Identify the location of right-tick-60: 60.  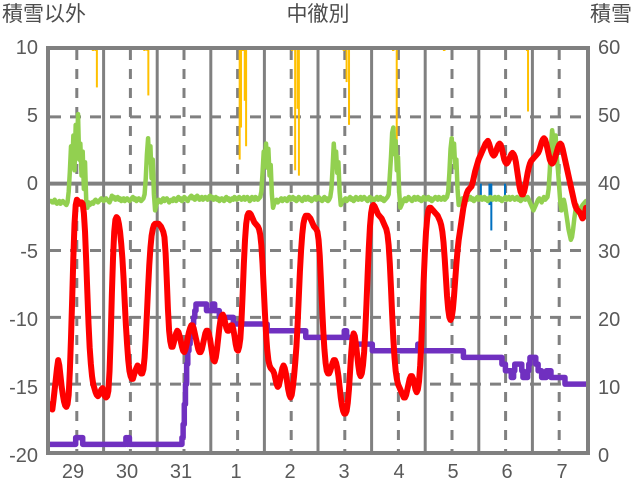
(609, 48).